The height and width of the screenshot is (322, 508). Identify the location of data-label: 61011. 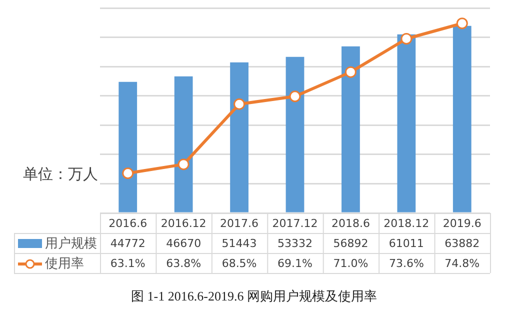
(406, 243).